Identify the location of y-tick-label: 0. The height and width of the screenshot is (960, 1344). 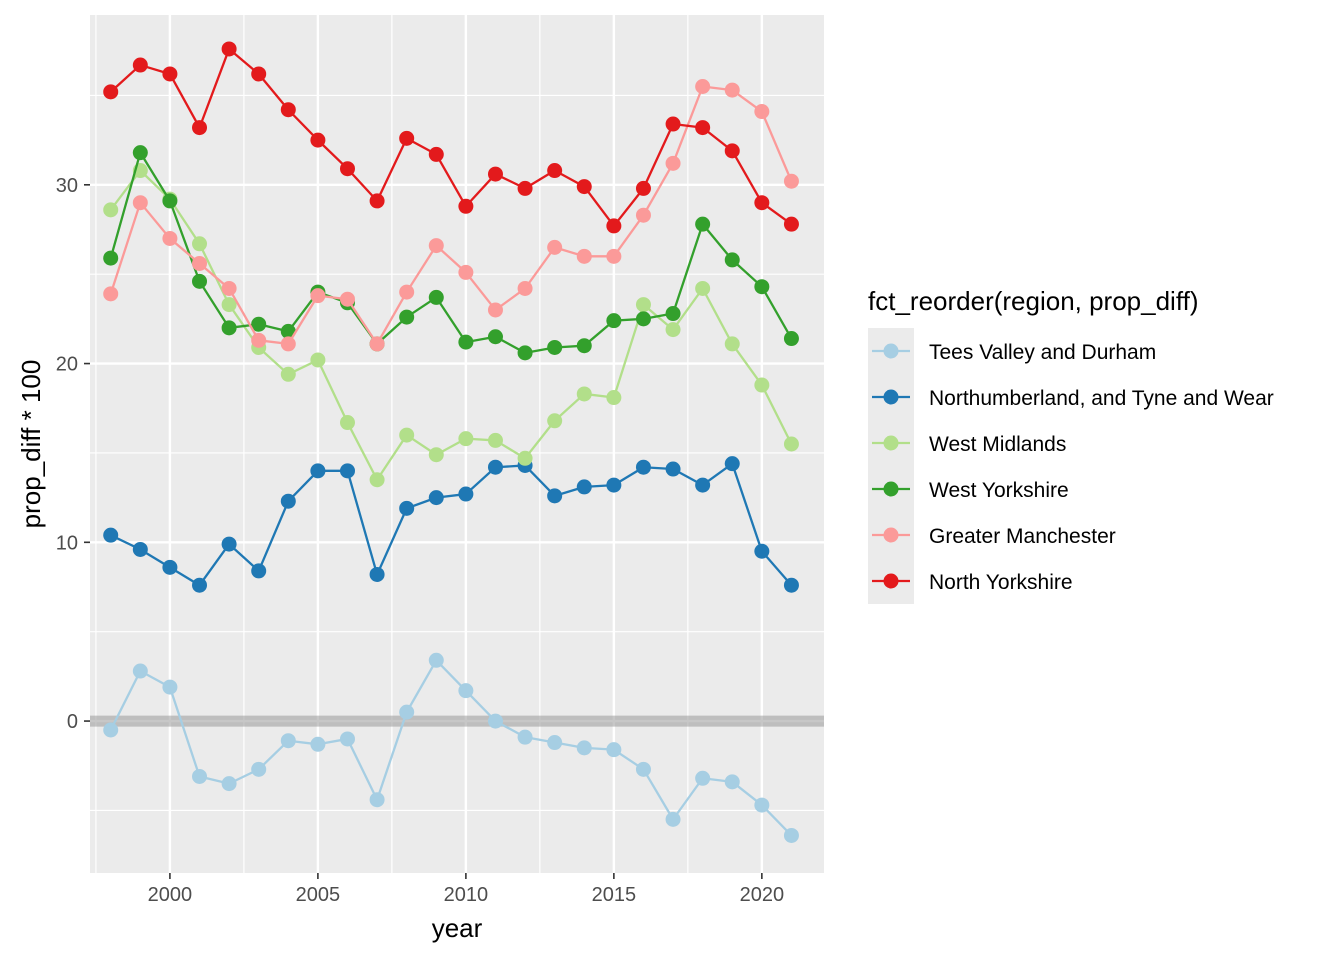
(72, 722).